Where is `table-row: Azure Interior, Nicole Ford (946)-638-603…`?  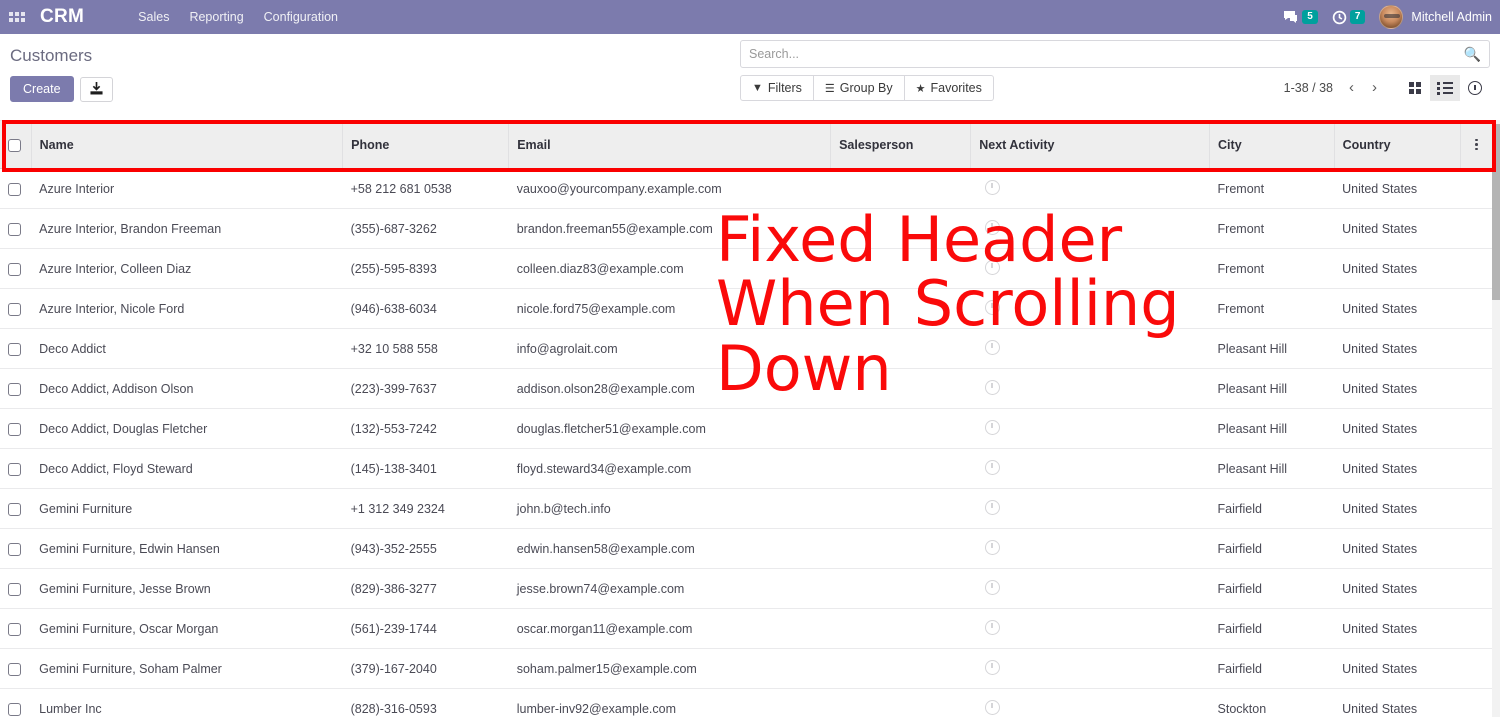
table-row: Azure Interior, Nicole Ford (946)-638-603… is located at coordinates (746, 308).